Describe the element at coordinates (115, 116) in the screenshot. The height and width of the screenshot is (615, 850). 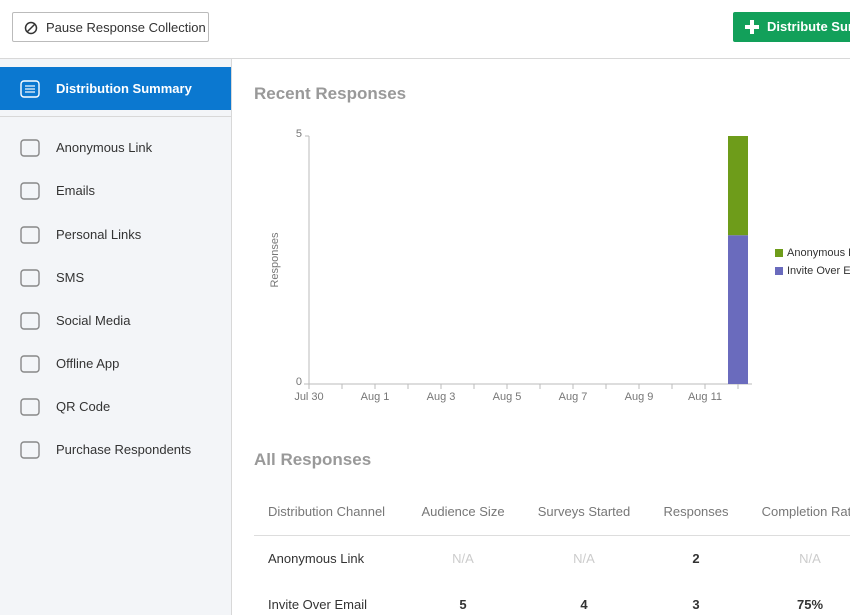
I see `sidebar-divider` at that location.